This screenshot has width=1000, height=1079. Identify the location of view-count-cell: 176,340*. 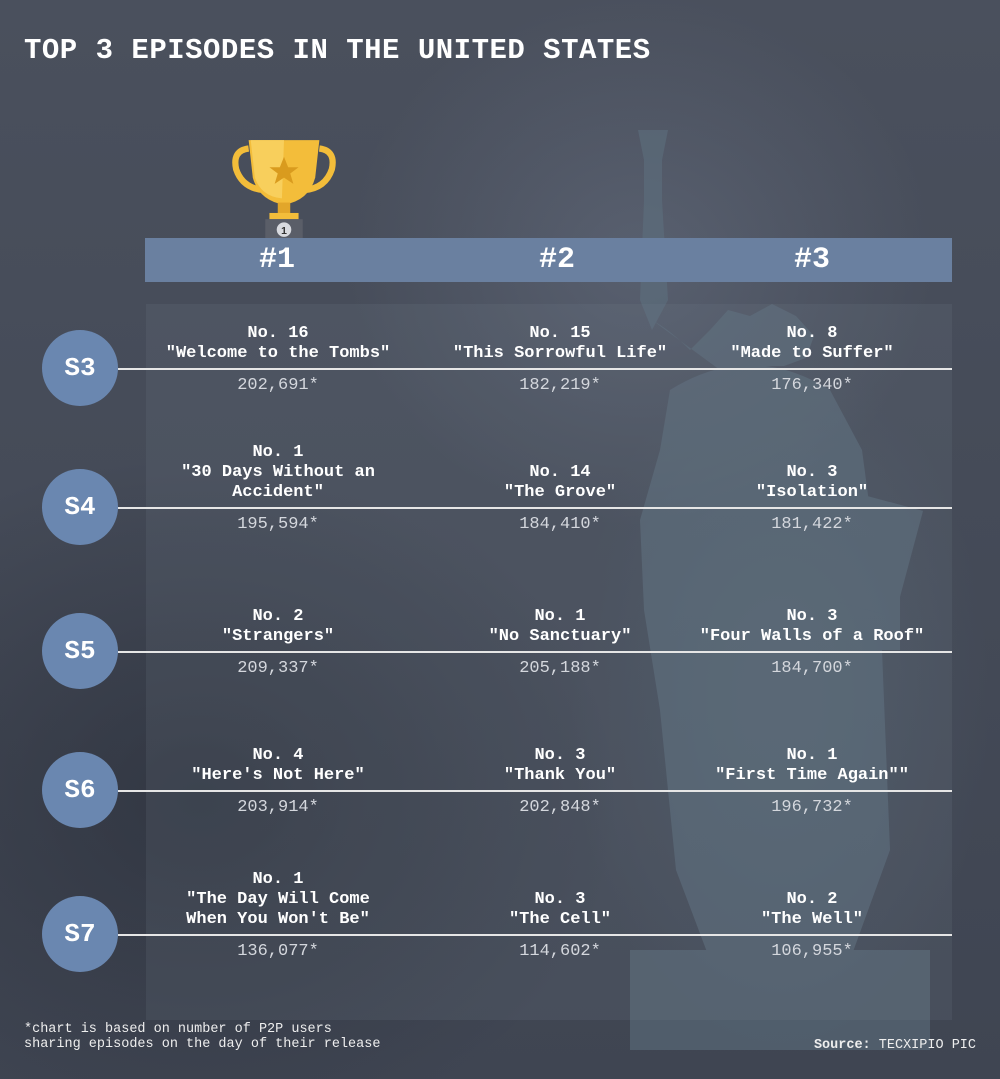
(812, 387).